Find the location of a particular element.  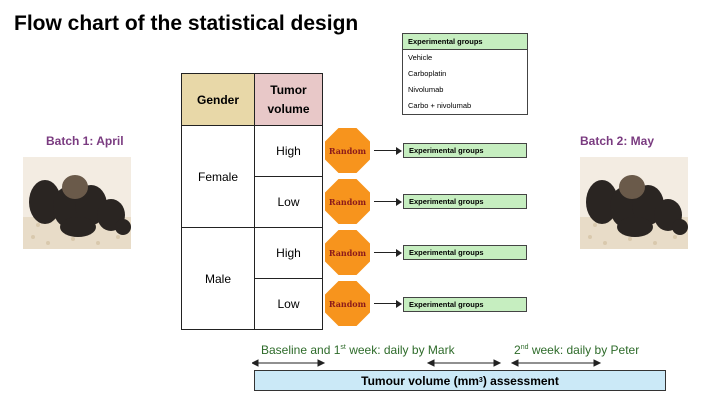

legend-header: Experimental groups is located at coordinates (465, 42).